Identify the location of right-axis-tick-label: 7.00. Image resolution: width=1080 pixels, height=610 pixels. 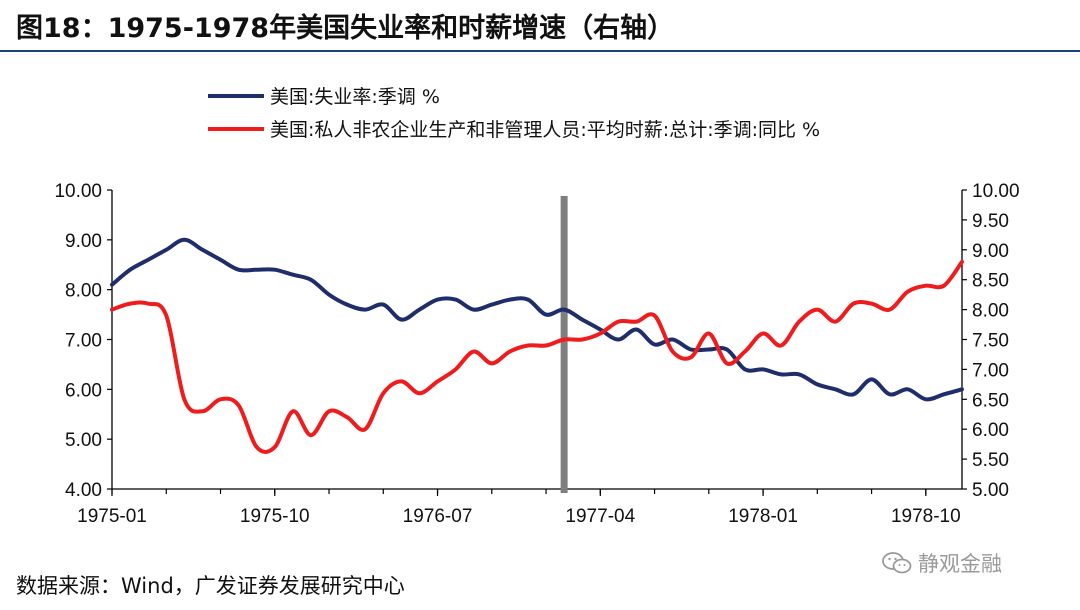
(990, 370).